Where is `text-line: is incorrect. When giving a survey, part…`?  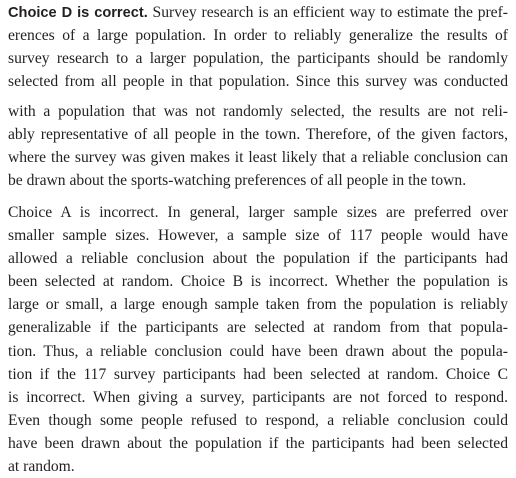 text-line: is incorrect. When giving a survey, part… is located at coordinates (258, 397).